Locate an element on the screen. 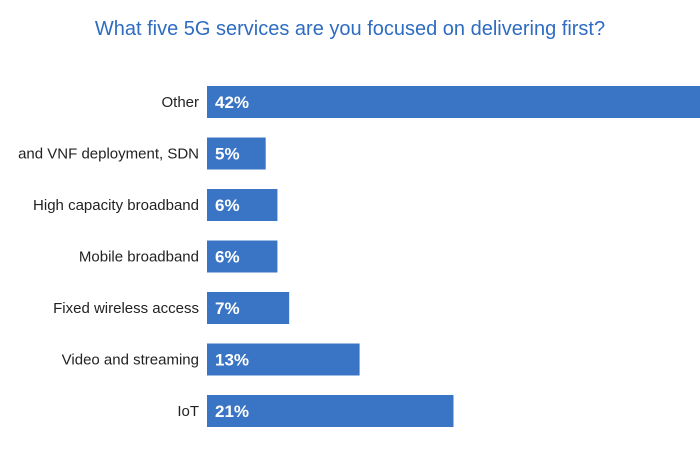 Image resolution: width=700 pixels, height=450 pixels. category-label: Mobile broadband is located at coordinates (139, 257).